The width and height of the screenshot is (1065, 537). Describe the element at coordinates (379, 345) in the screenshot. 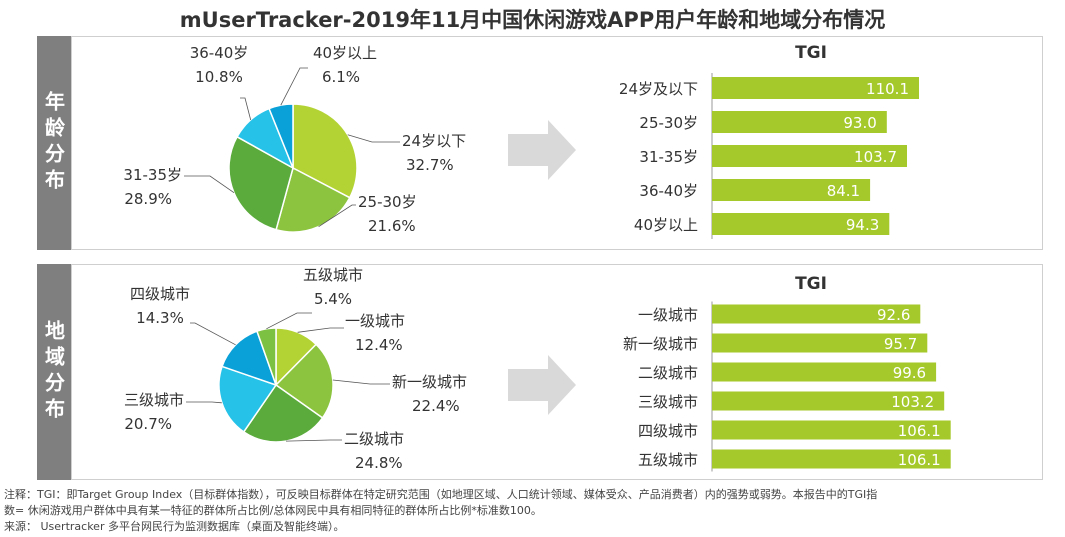

I see `region-pie-slice-value: 12.4%` at that location.